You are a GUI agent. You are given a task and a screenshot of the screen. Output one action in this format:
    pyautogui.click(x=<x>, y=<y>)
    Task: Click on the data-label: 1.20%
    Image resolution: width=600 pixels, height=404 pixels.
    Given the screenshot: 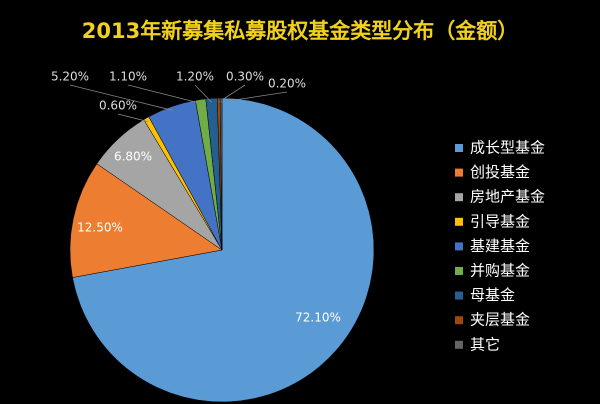 What is the action you would take?
    pyautogui.click(x=195, y=77)
    